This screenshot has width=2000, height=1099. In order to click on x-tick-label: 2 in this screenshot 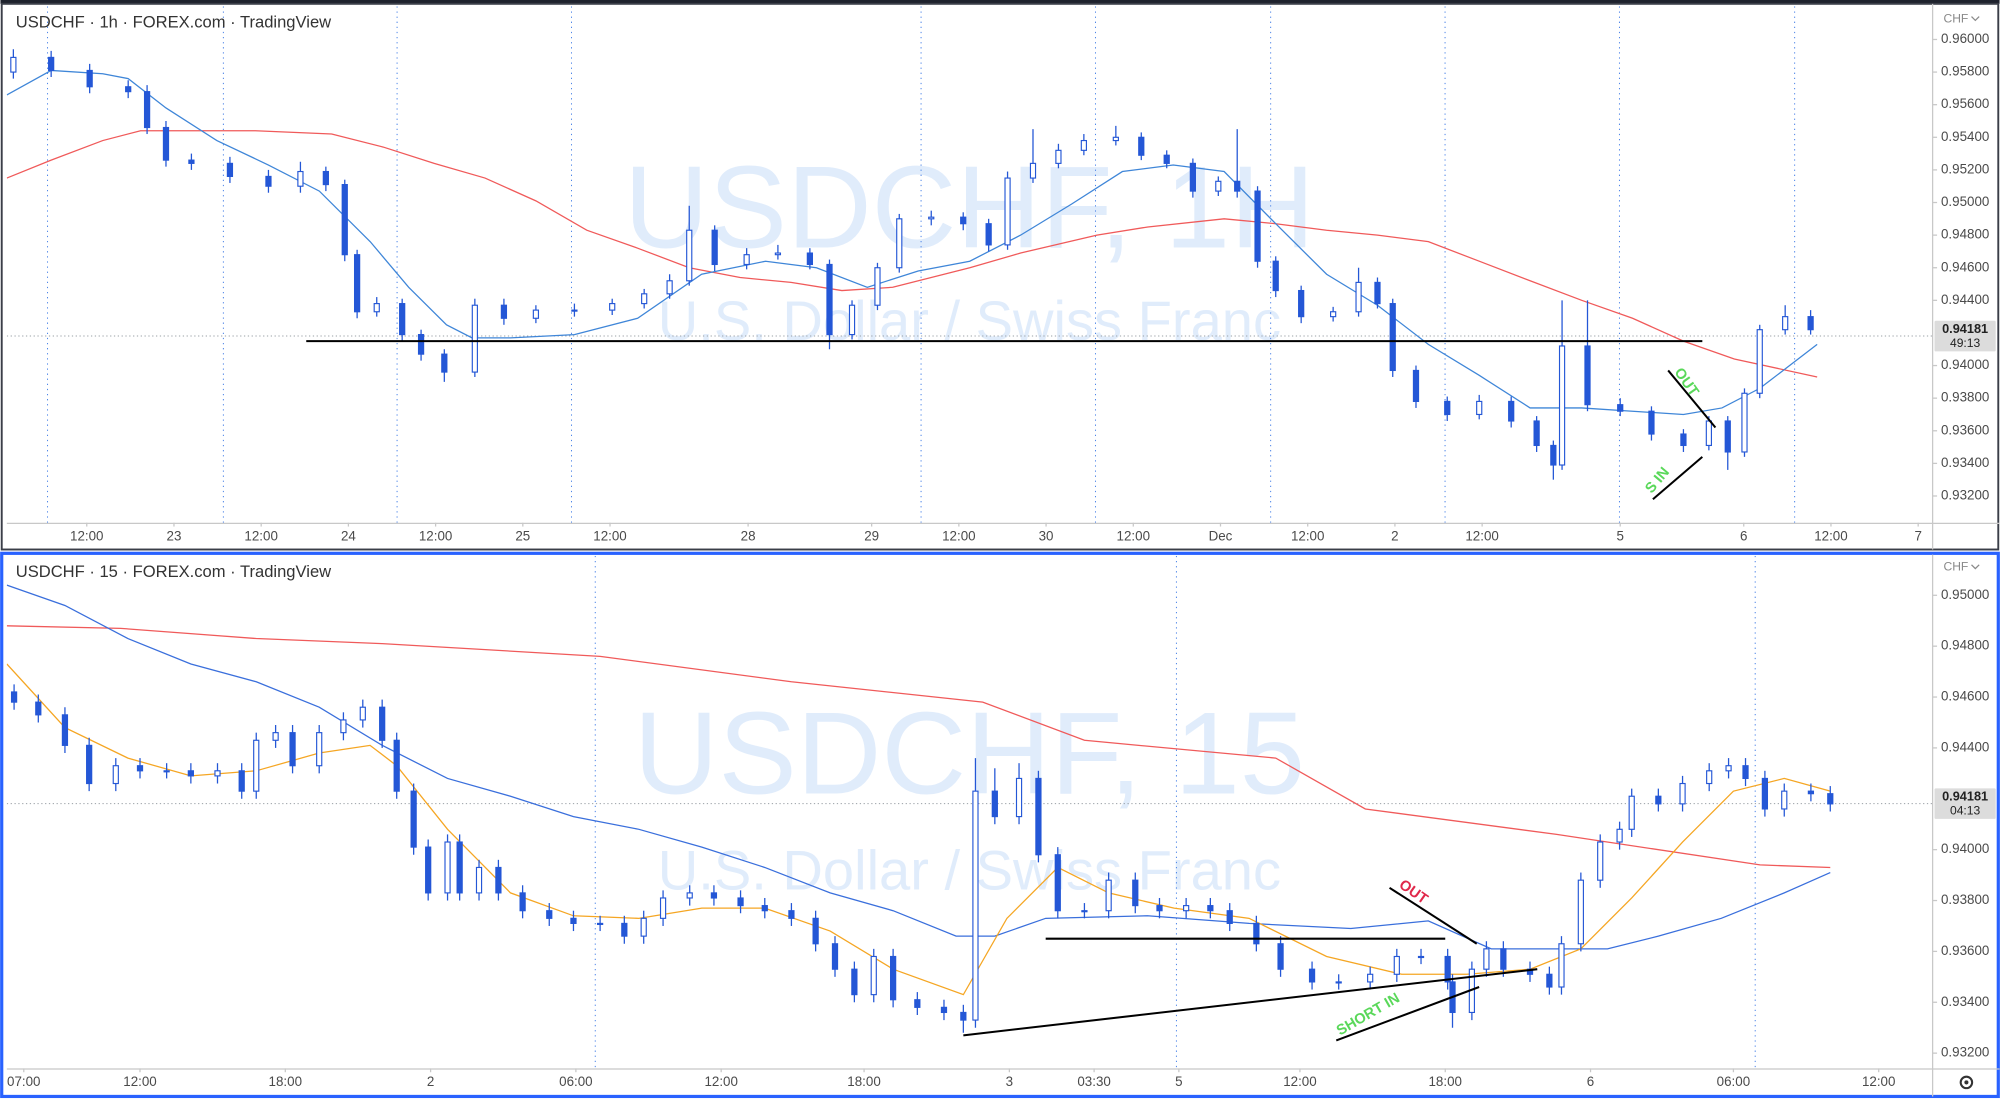, I will do `click(1394, 535)`.